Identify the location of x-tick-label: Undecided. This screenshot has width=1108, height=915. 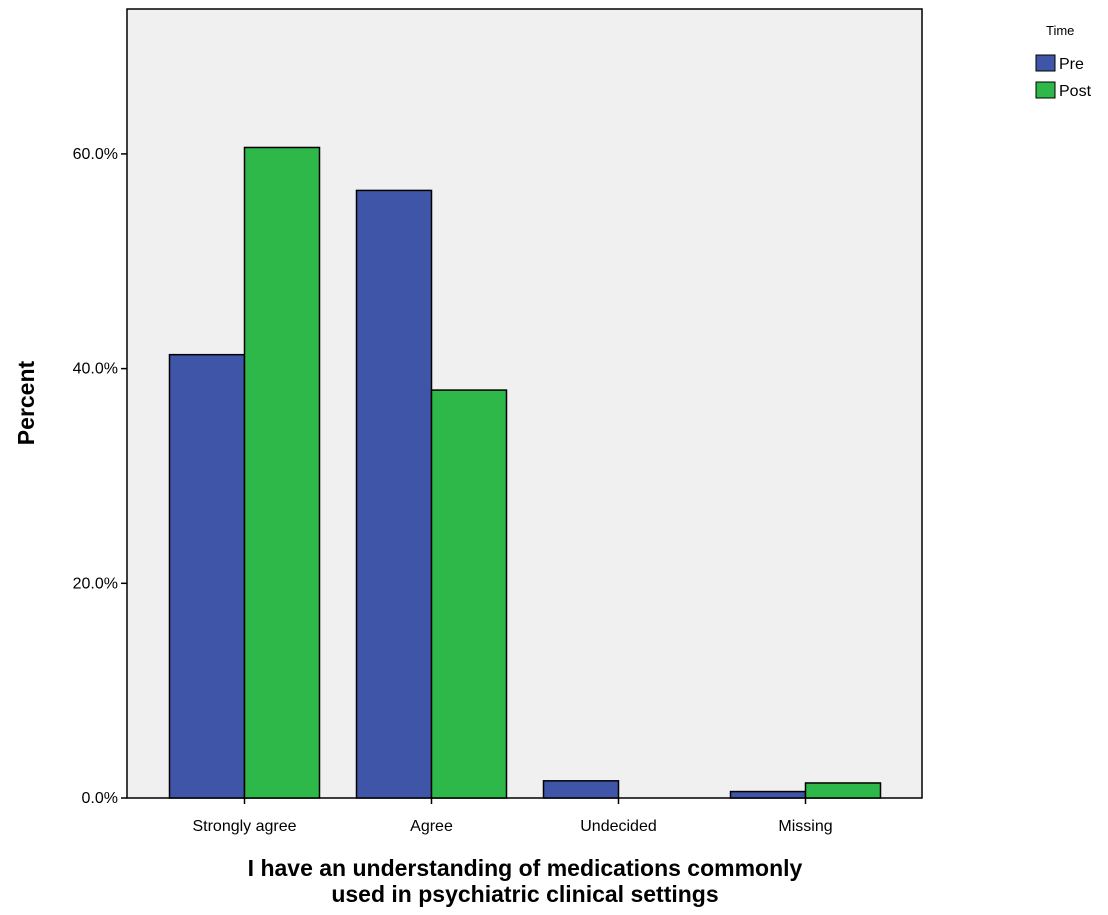
(618, 826).